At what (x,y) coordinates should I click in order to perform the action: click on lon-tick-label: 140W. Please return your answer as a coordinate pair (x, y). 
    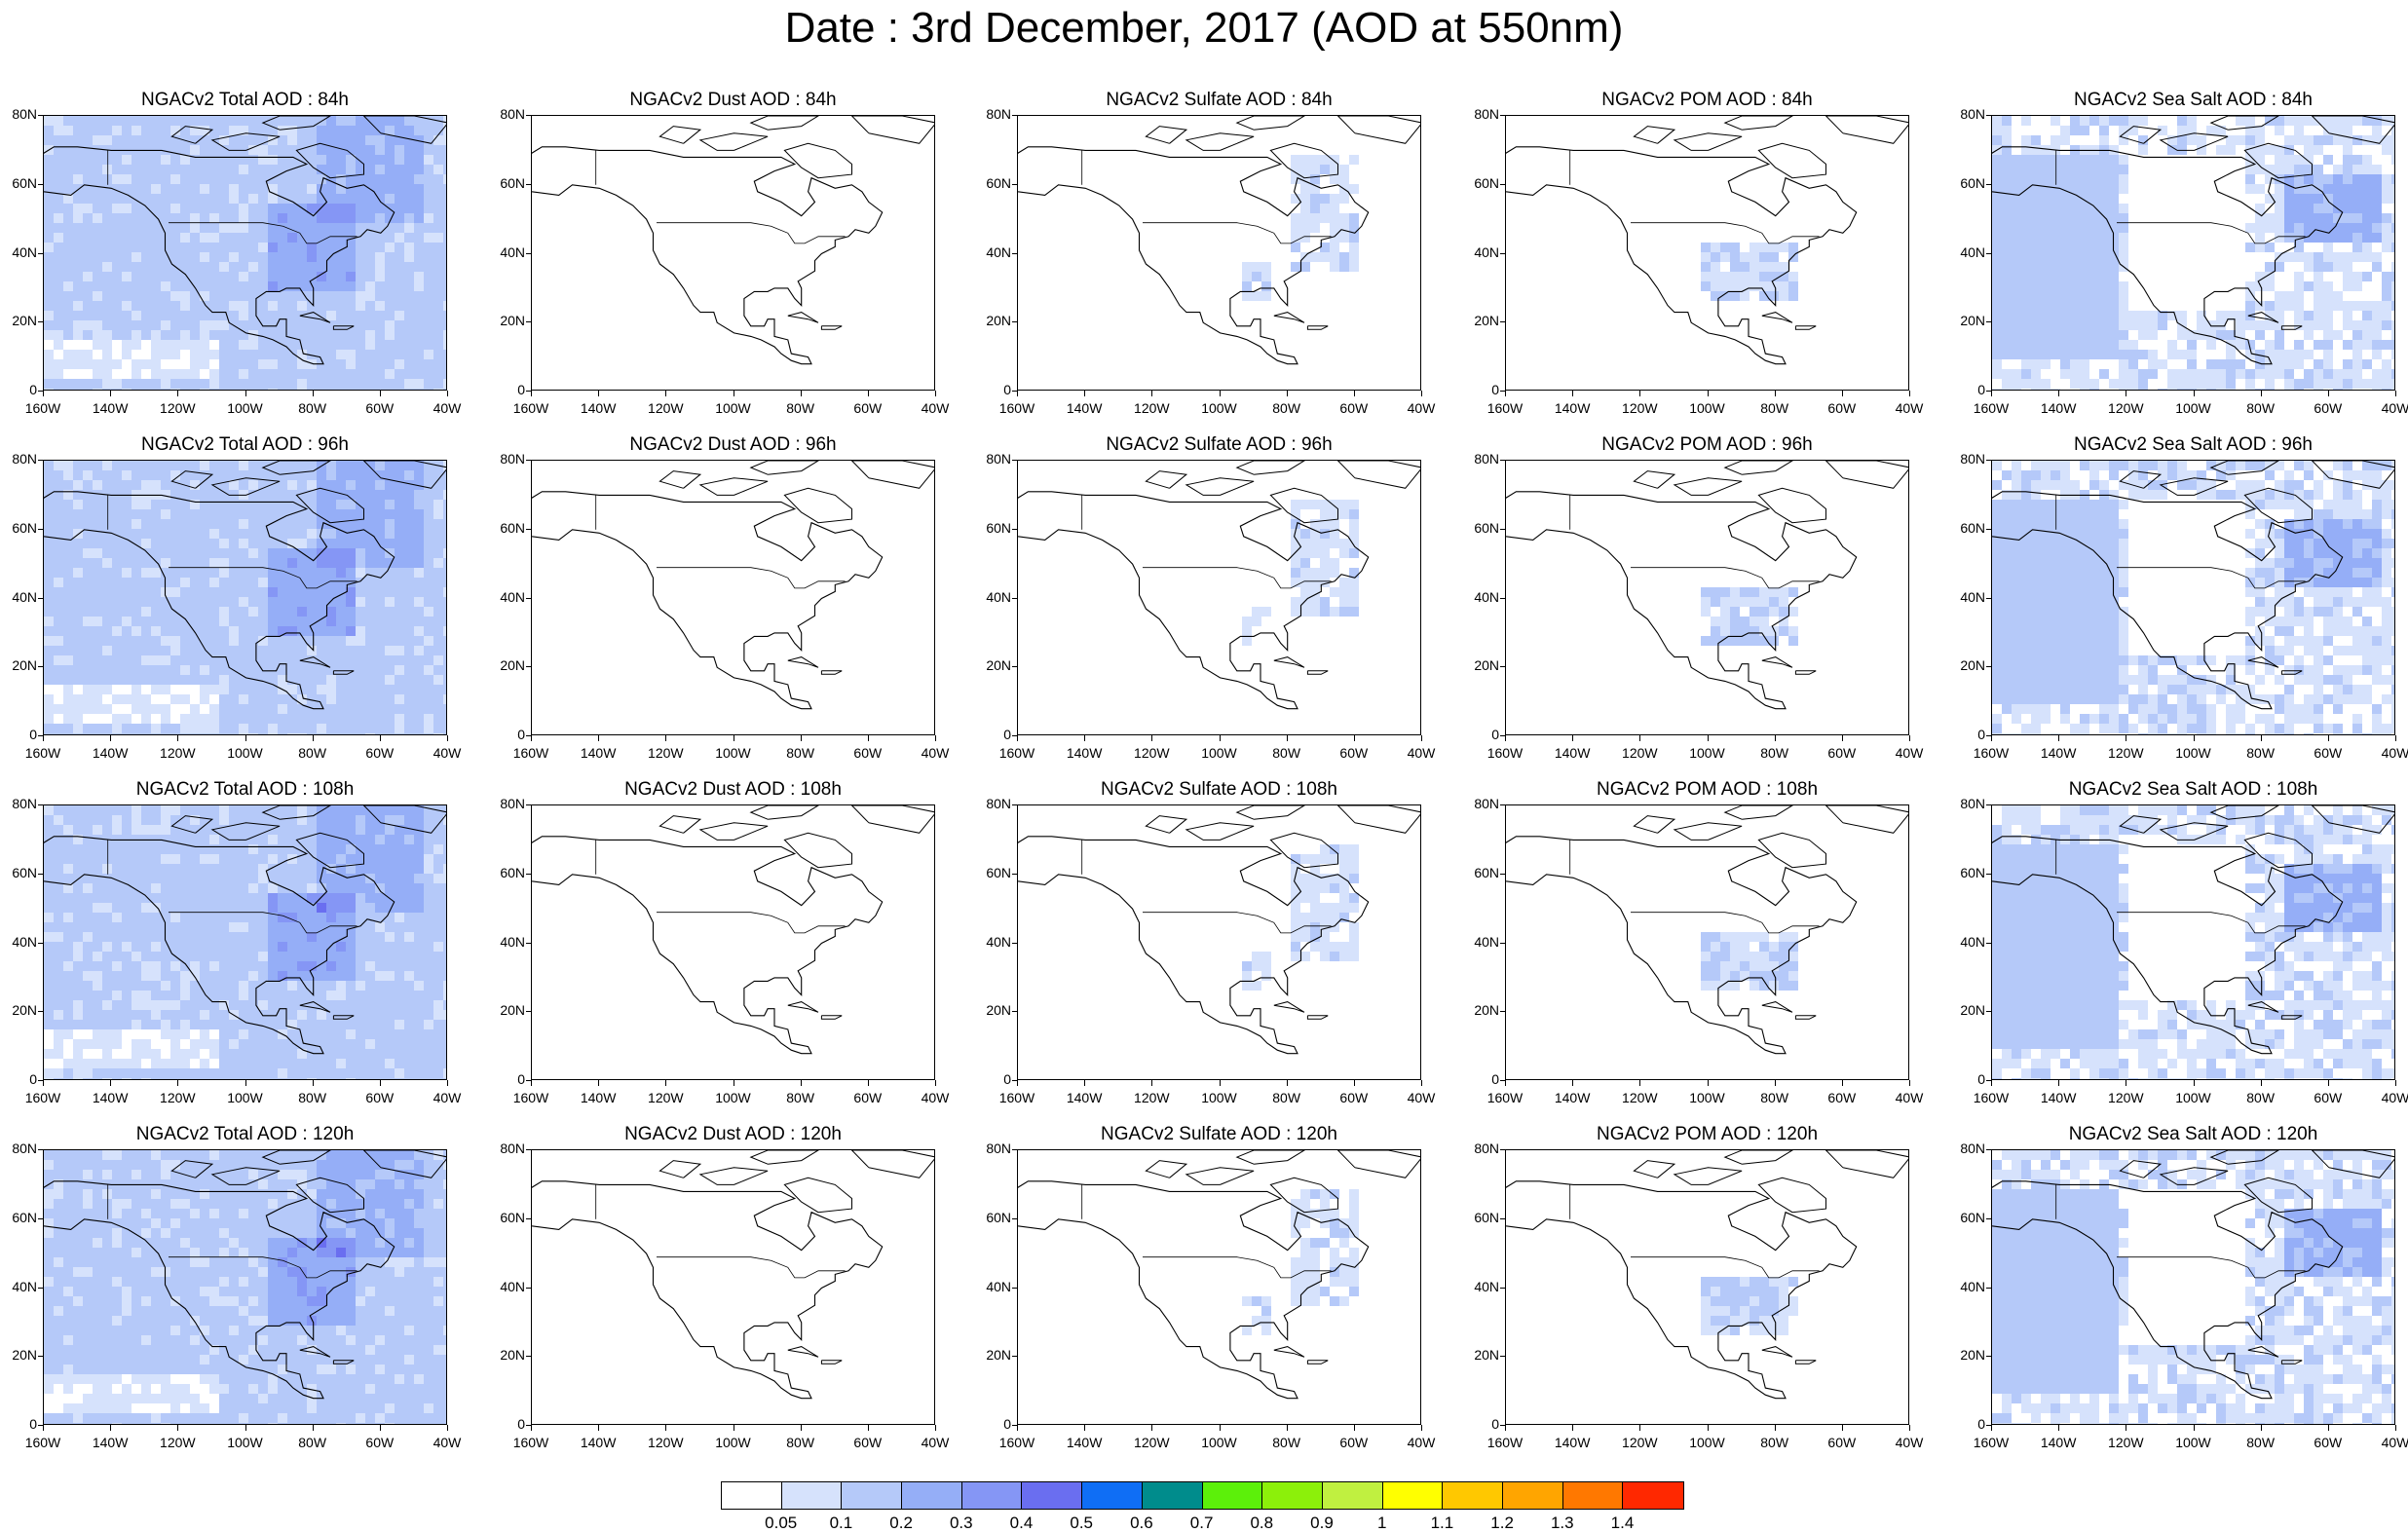
    Looking at the image, I should click on (1572, 753).